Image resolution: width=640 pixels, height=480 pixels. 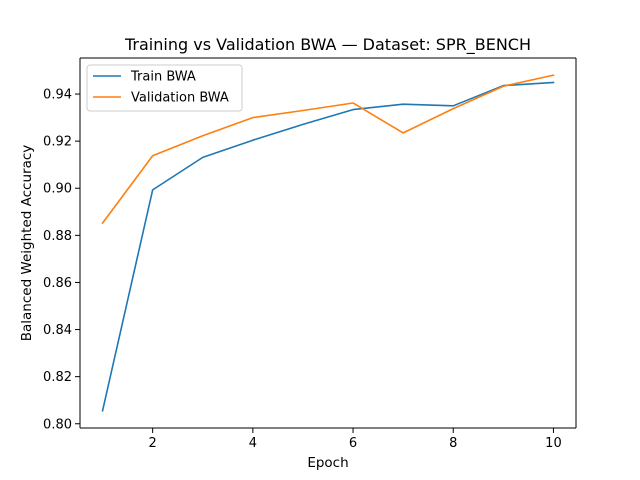 I want to click on y-tick-label: 0.80, so click(x=57, y=424).